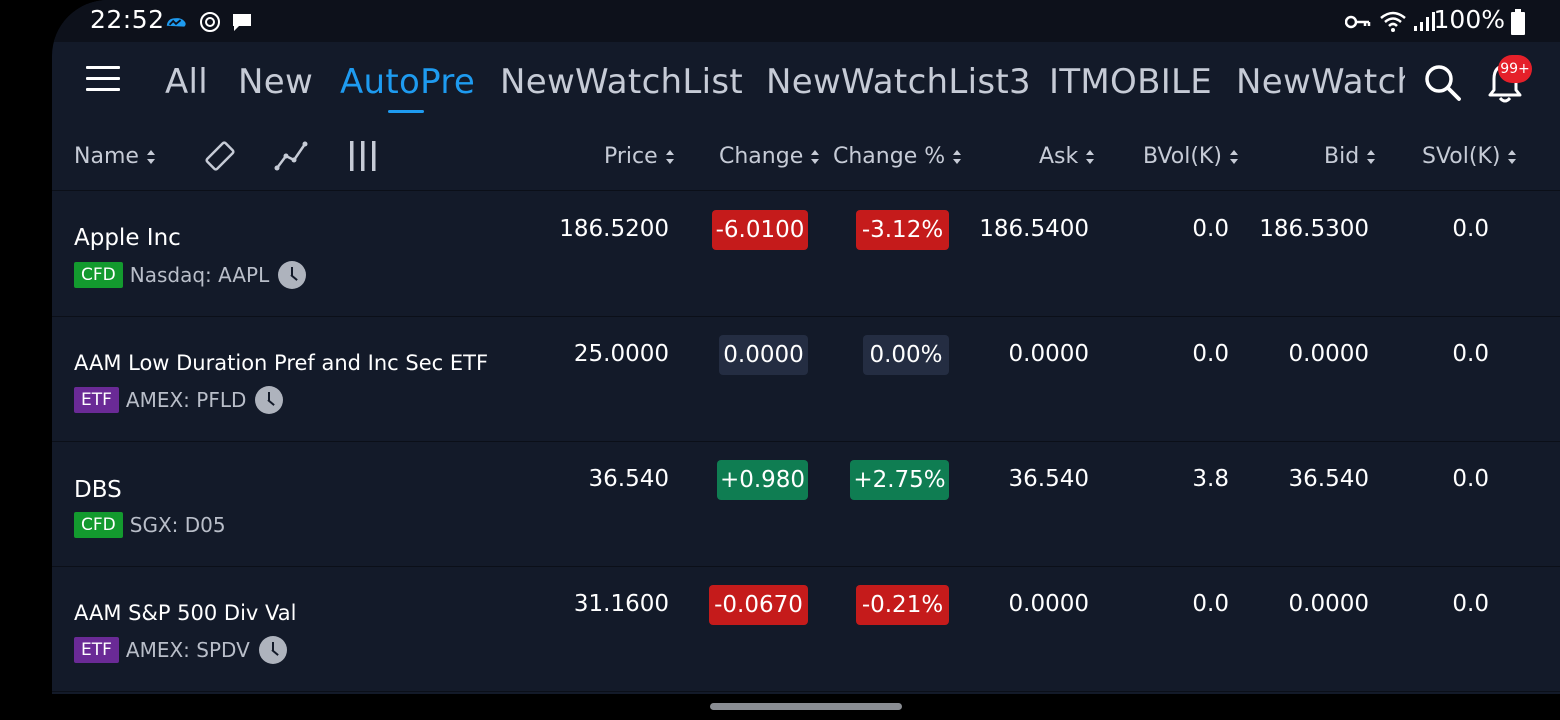 This screenshot has width=1560, height=720. What do you see at coordinates (614, 229) in the screenshot?
I see `price-value: 186.5200` at bounding box center [614, 229].